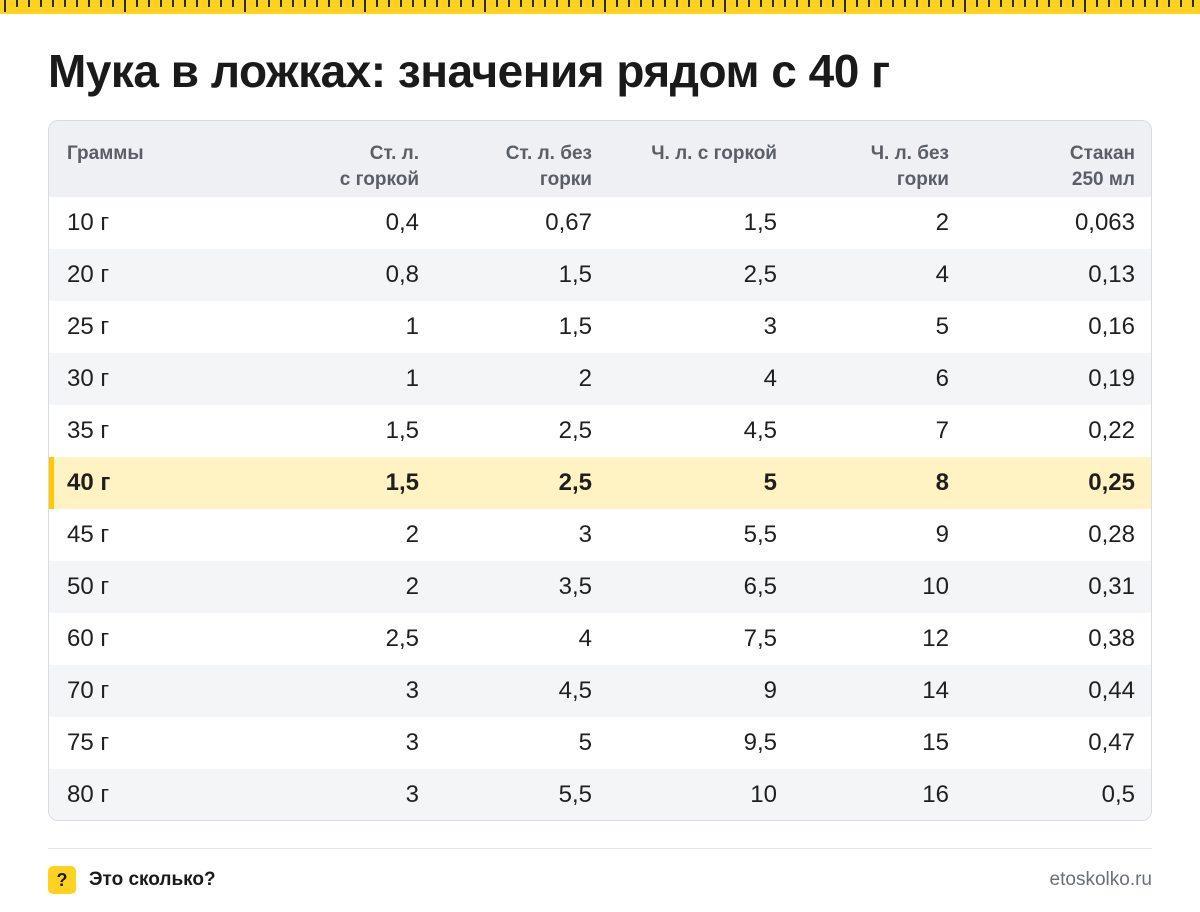 The height and width of the screenshot is (912, 1200). Describe the element at coordinates (88, 274) in the screenshot. I see `table-cell: 20 г` at that location.